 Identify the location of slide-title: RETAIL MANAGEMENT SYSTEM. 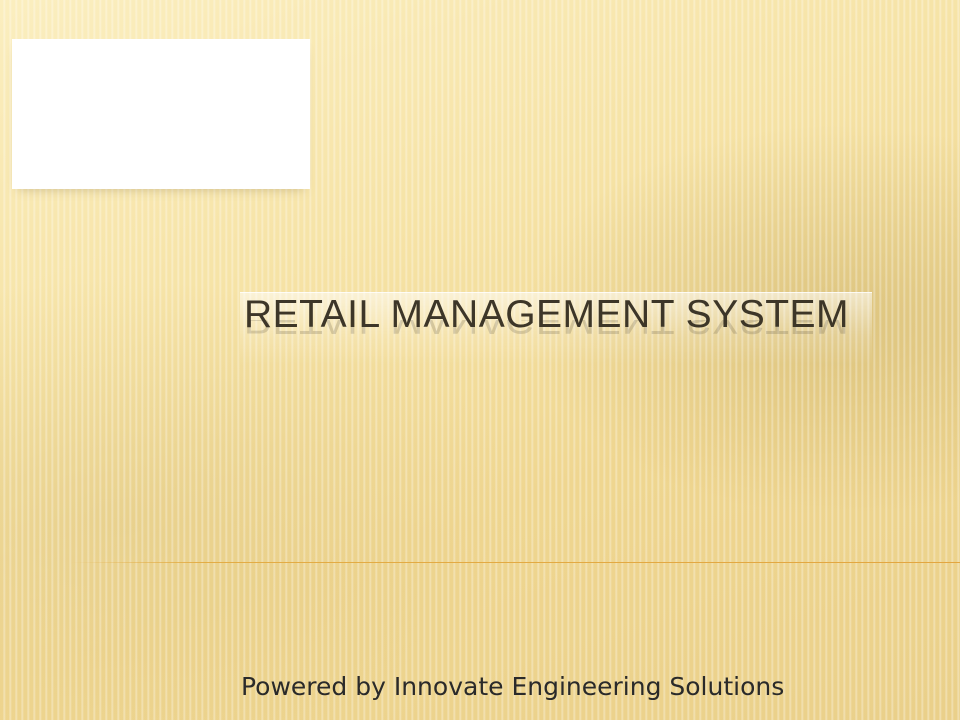
(547, 314).